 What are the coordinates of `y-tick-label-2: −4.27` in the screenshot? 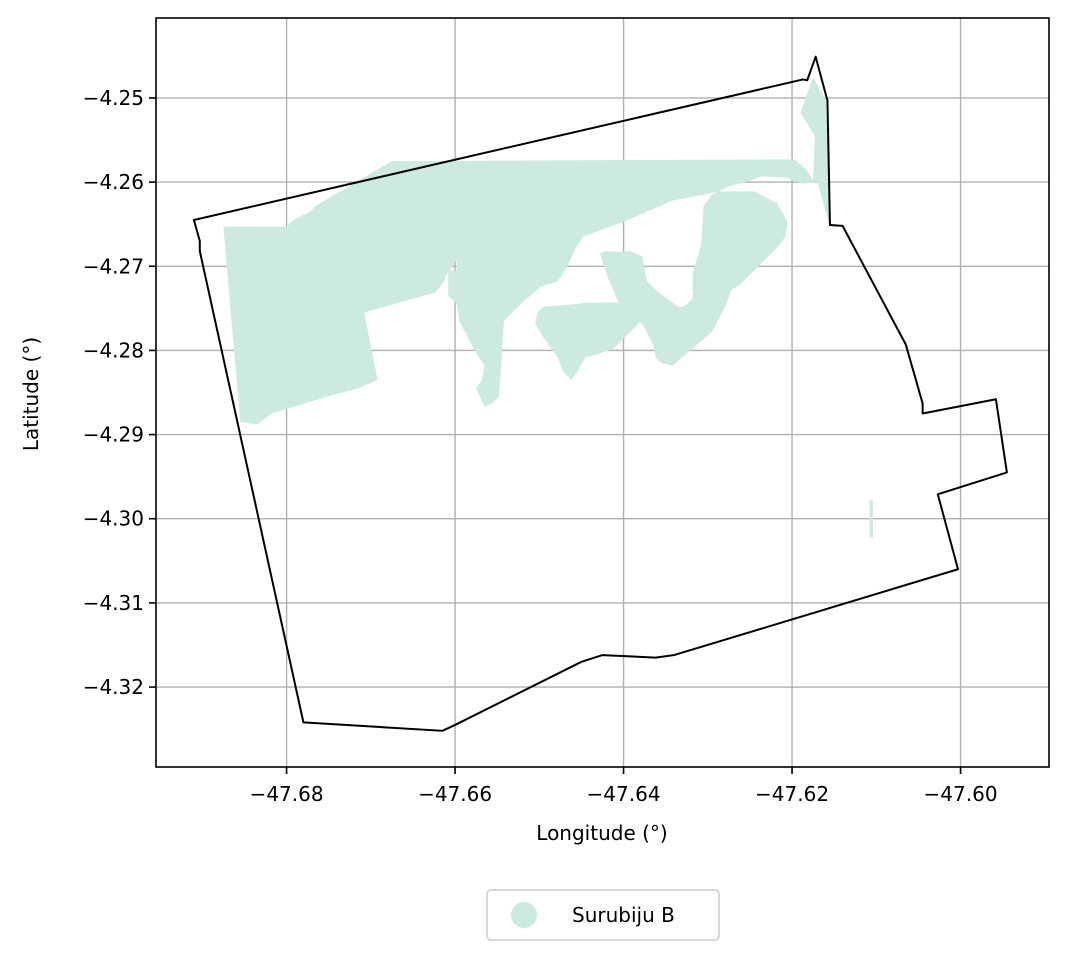 It's located at (113, 266).